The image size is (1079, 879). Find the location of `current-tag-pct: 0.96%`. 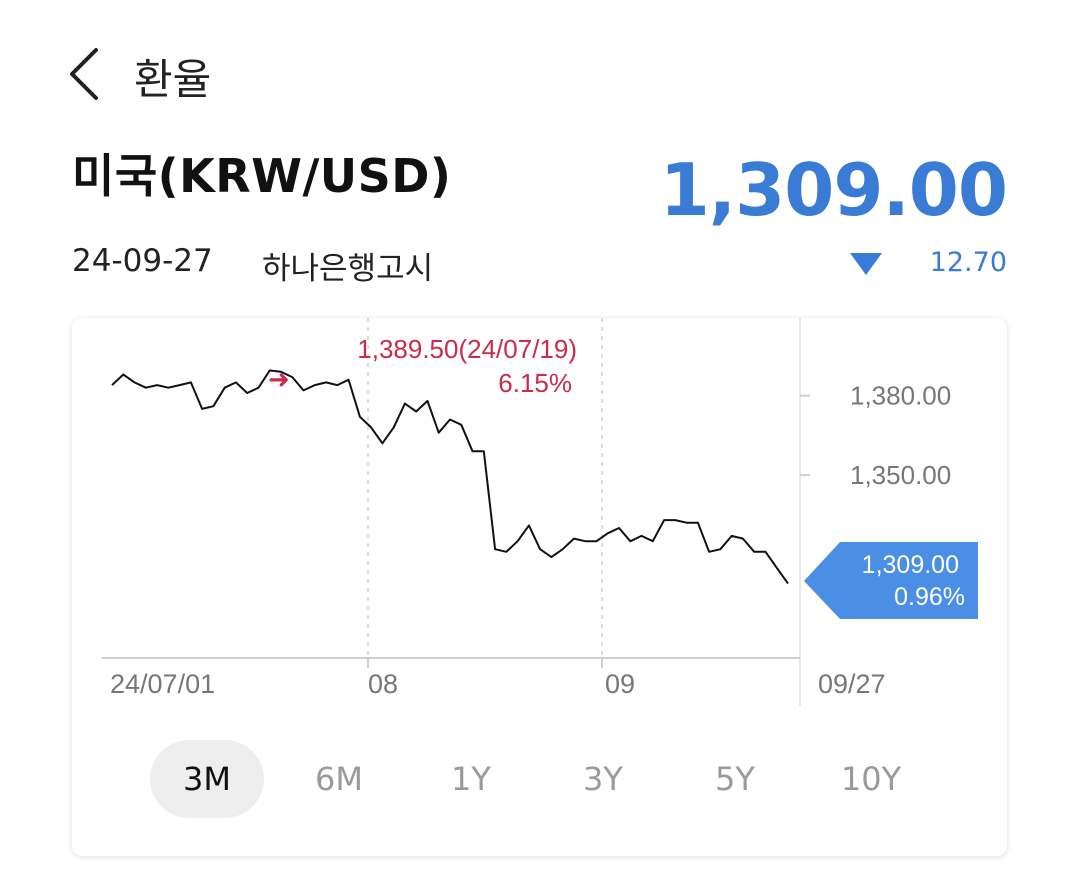

current-tag-pct: 0.96% is located at coordinates (929, 597).